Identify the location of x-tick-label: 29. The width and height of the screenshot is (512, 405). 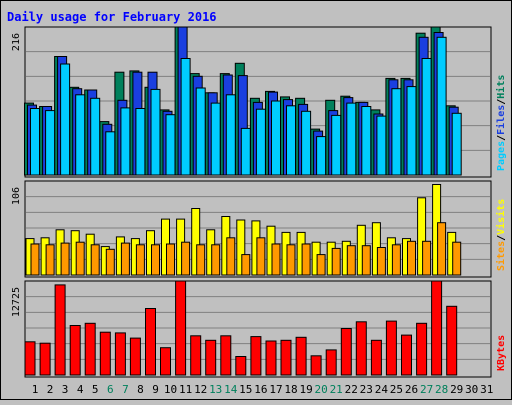
(456, 389).